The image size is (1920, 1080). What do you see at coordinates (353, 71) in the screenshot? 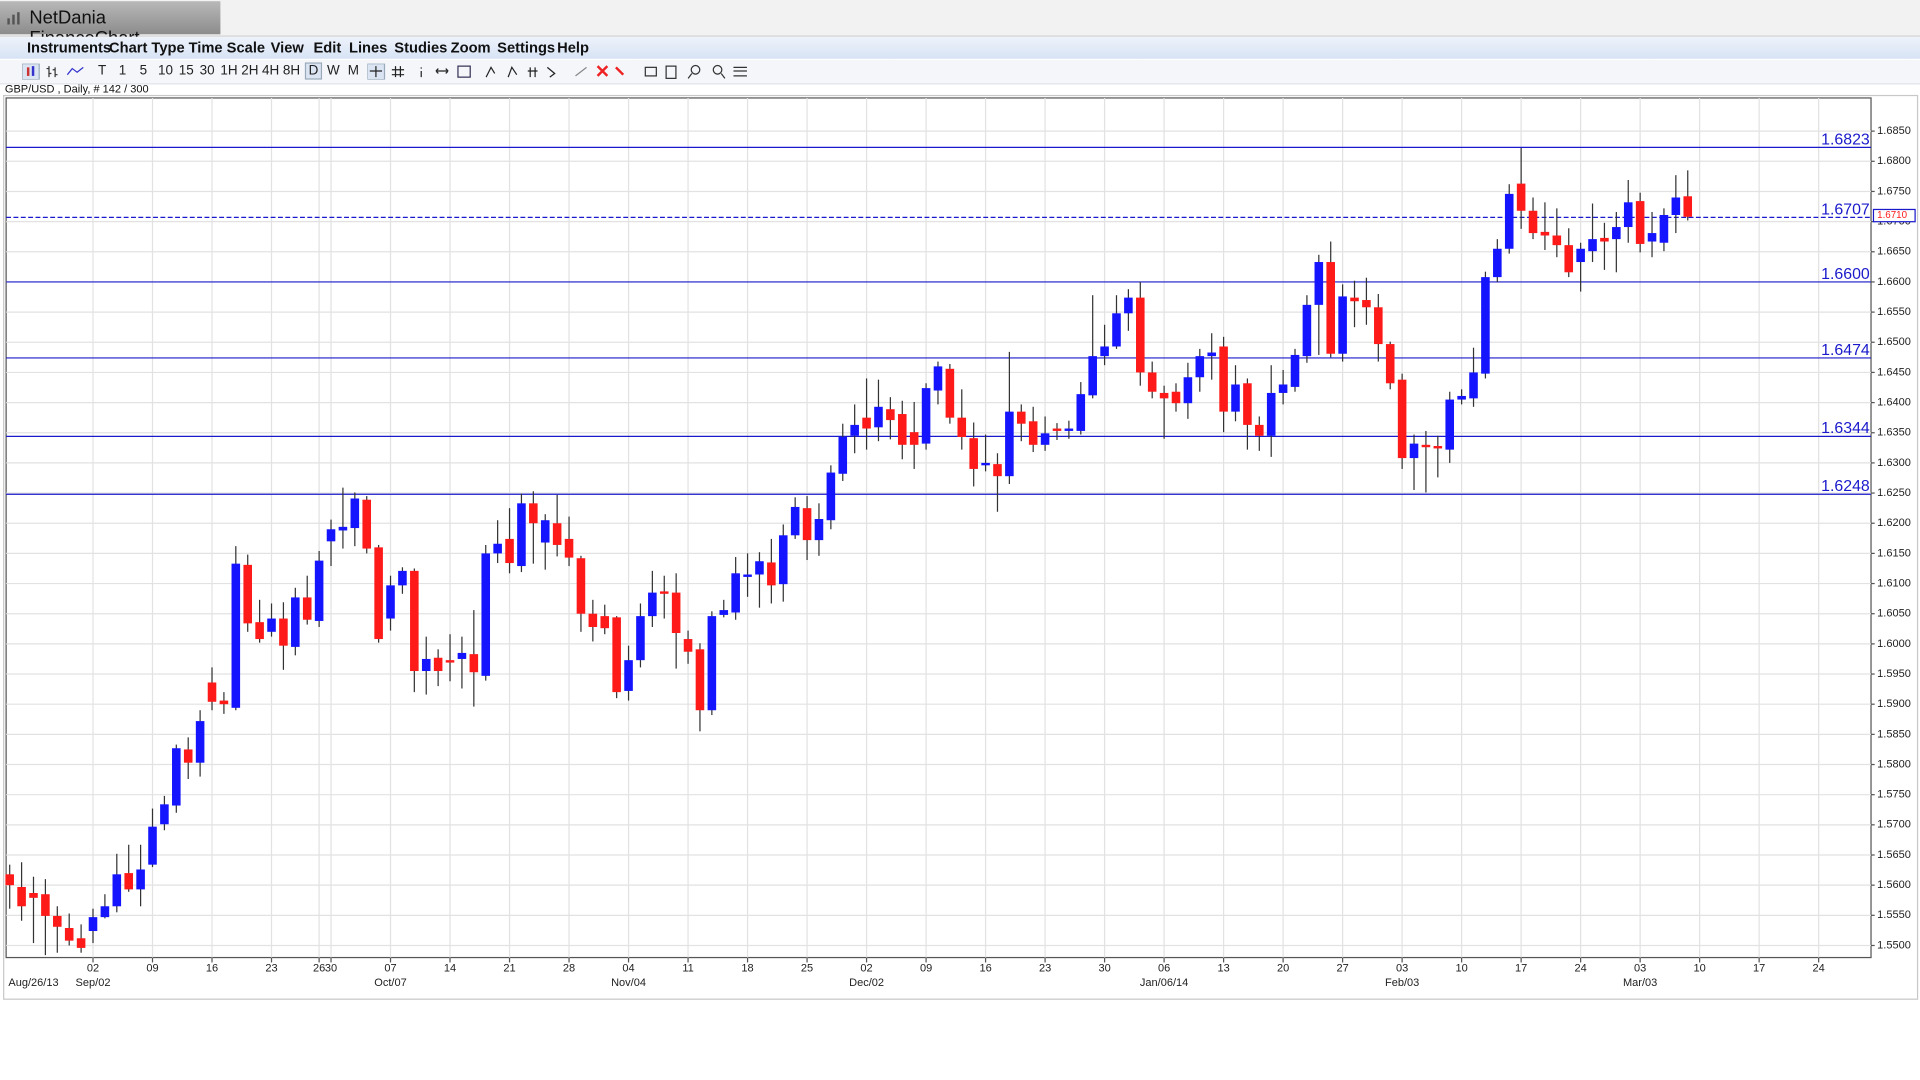
I see `timeframe-button: M` at bounding box center [353, 71].